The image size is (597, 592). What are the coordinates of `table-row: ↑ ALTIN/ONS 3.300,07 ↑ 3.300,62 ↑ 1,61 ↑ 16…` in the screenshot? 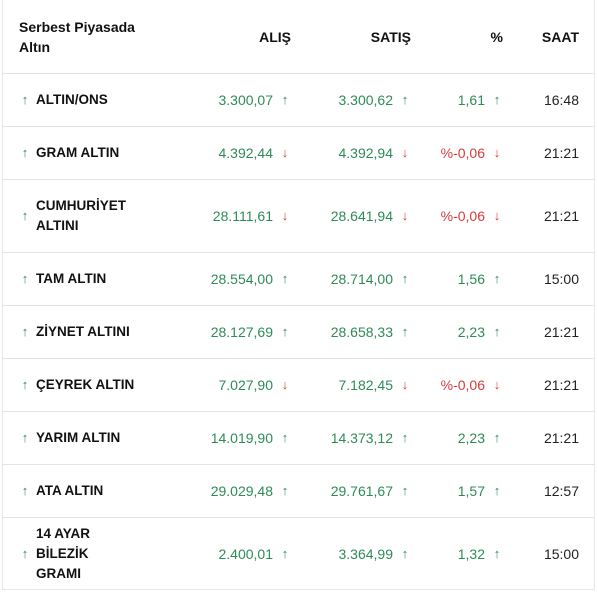 It's located at (298, 100).